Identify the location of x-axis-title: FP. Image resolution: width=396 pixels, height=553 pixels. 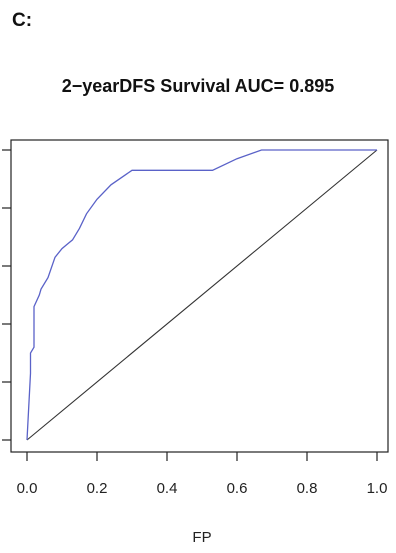
(201, 537).